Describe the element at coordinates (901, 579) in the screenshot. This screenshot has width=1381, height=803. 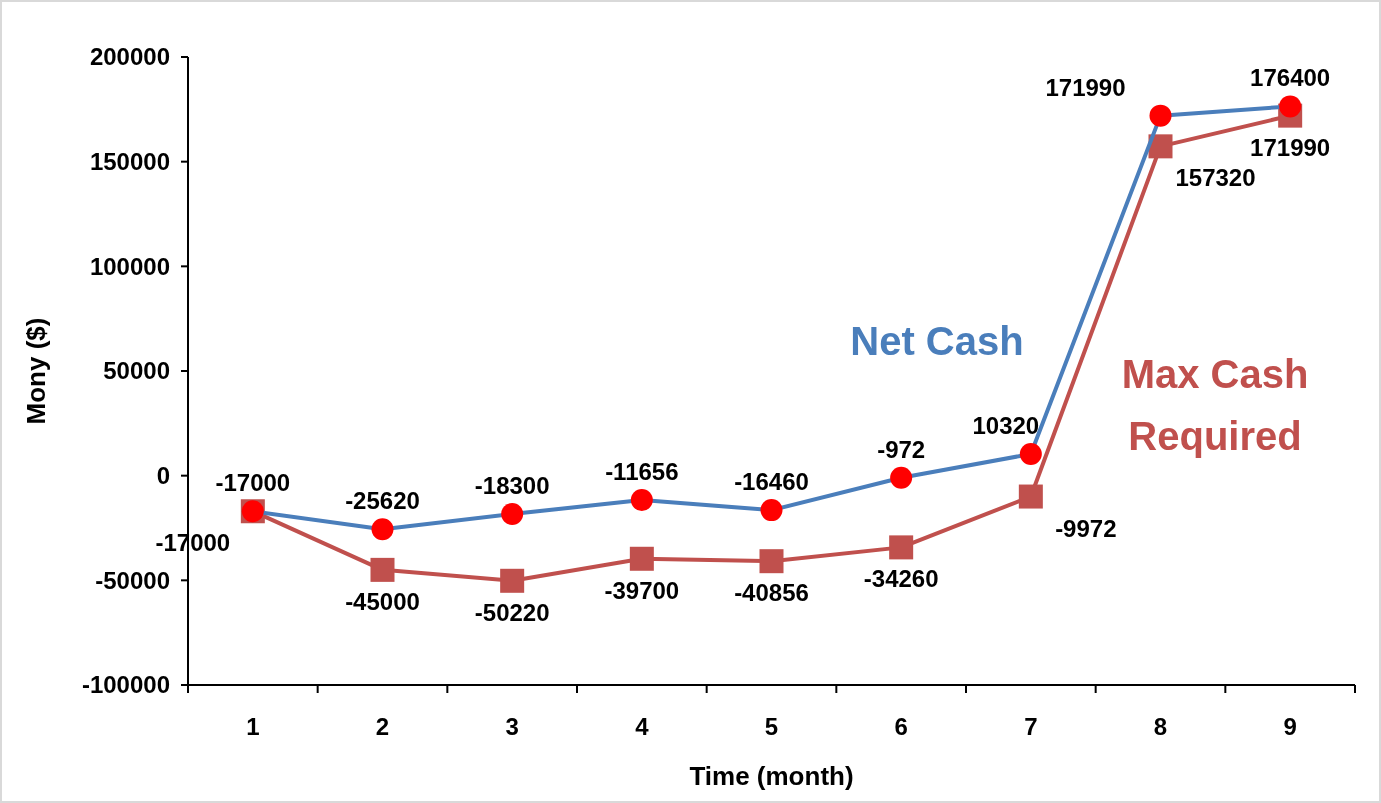
I see `data-label: -34260` at that location.